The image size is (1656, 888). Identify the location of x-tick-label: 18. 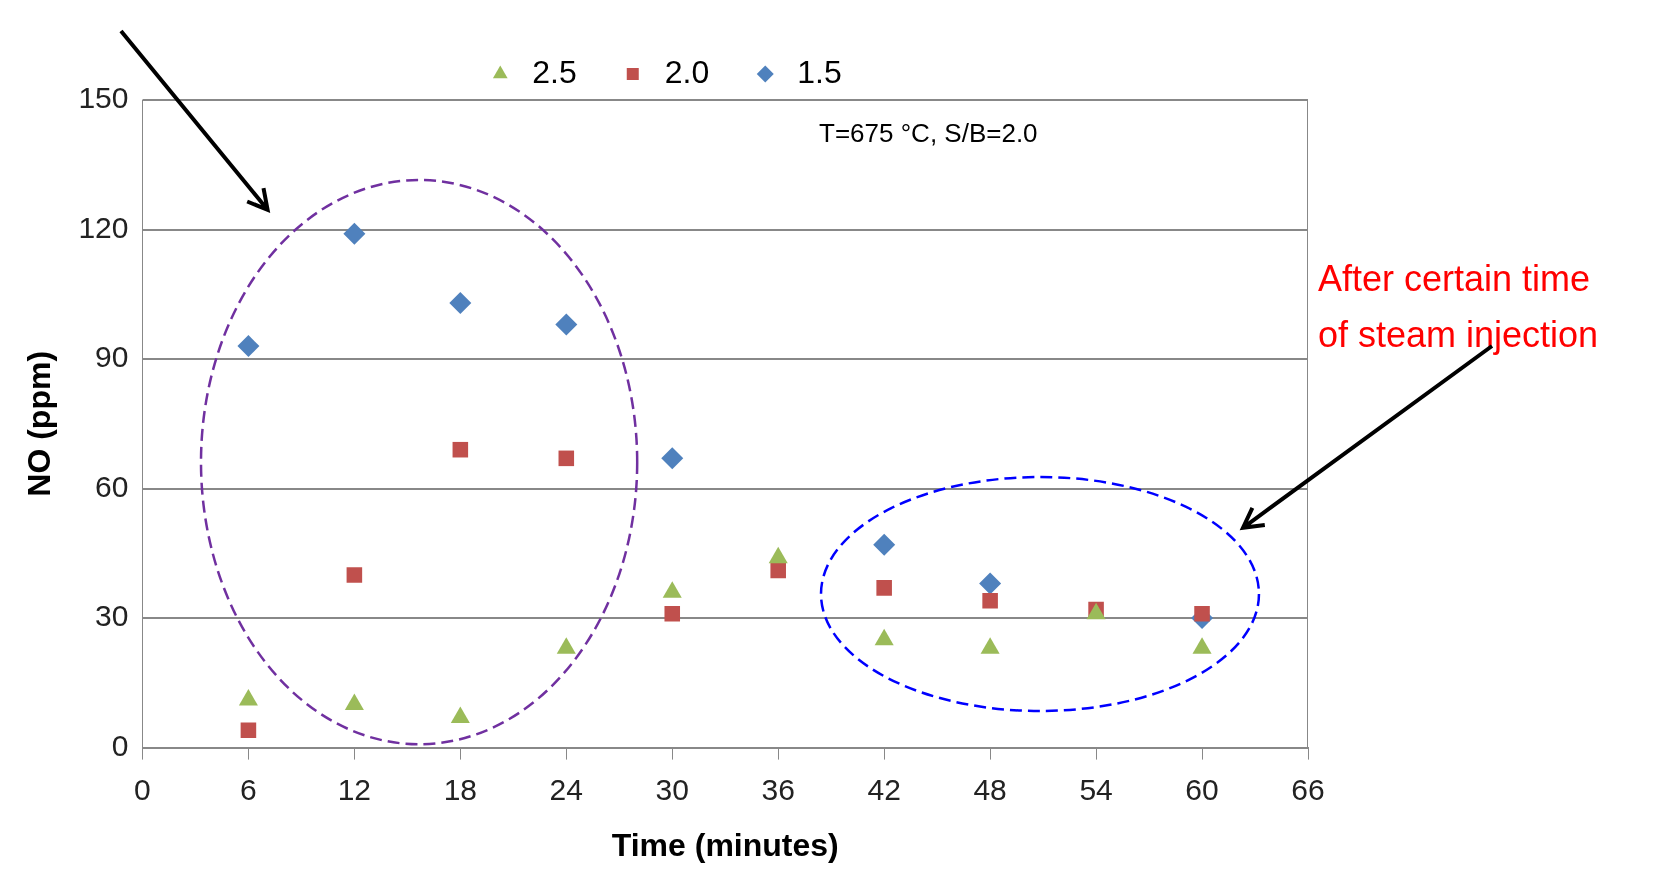
(460, 789).